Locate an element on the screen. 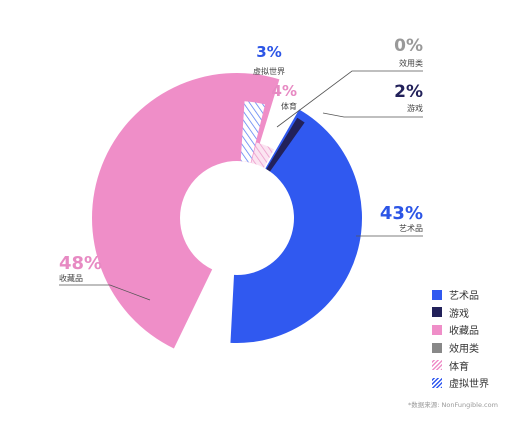 The width and height of the screenshot is (508, 422). legend-item-6: 虚拟世界 is located at coordinates (460, 383).